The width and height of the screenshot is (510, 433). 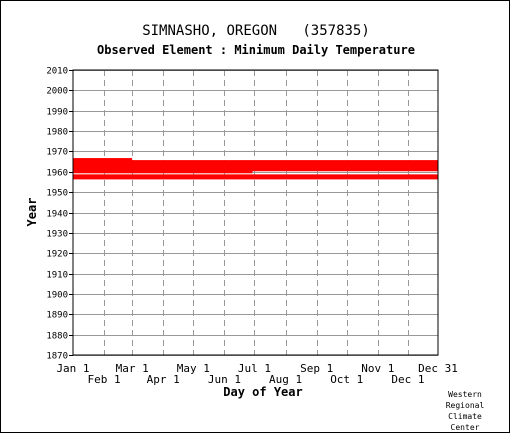 What do you see at coordinates (438, 368) in the screenshot?
I see `x-tick-label: Dec 31` at bounding box center [438, 368].